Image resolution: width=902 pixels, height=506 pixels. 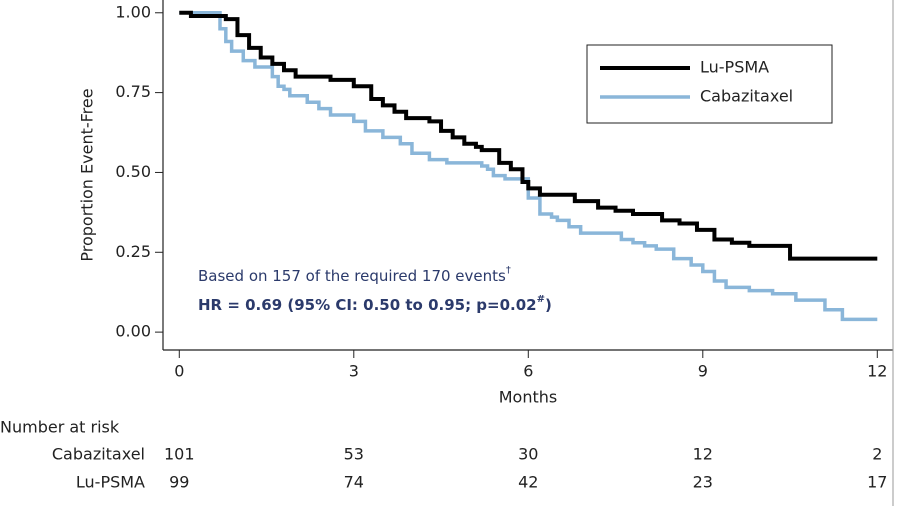 What do you see at coordinates (877, 454) in the screenshot?
I see `risk-count: 2` at bounding box center [877, 454].